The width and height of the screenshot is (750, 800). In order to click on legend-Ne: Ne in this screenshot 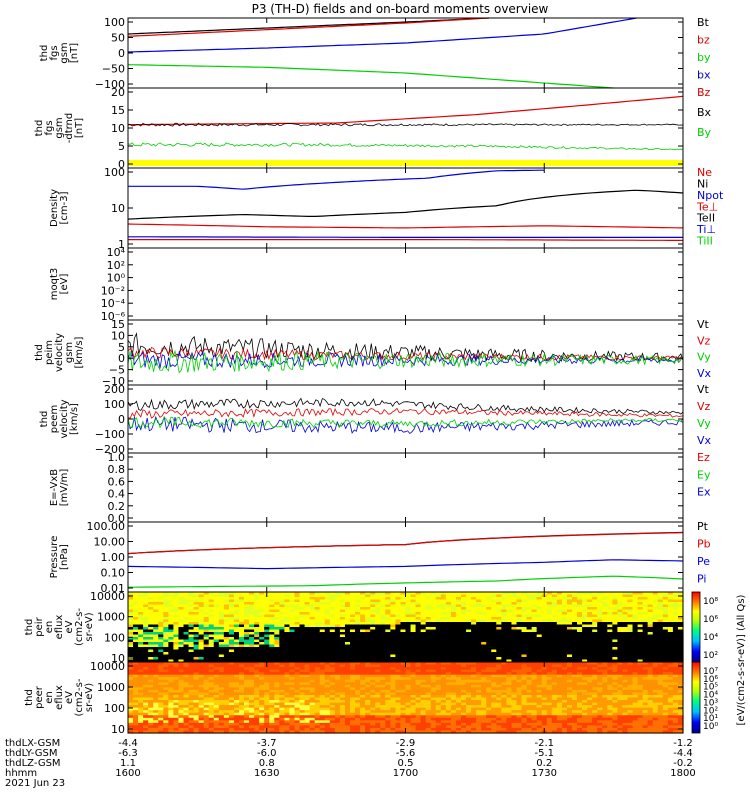, I will do `click(704, 172)`.